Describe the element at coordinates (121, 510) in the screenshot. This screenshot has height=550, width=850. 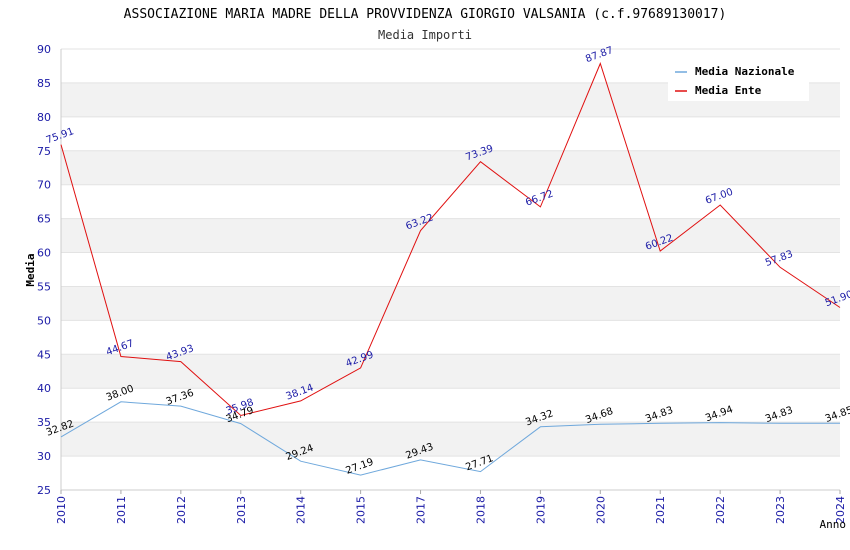
I see `x-tick-label: 2011` at that location.